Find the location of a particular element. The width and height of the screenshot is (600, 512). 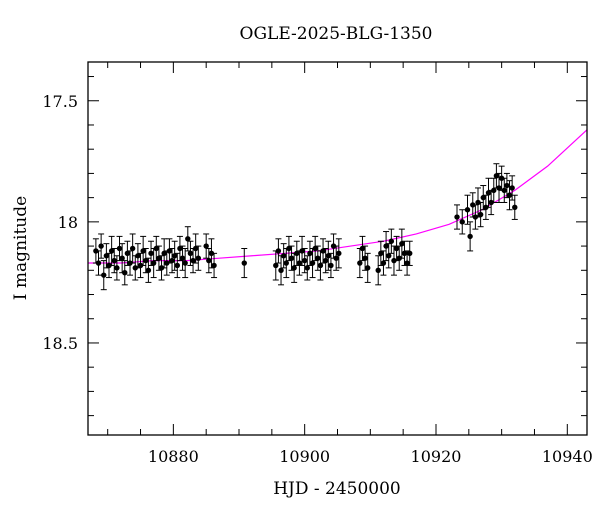

y-axis-label: I magnitude is located at coordinates (21, 248).